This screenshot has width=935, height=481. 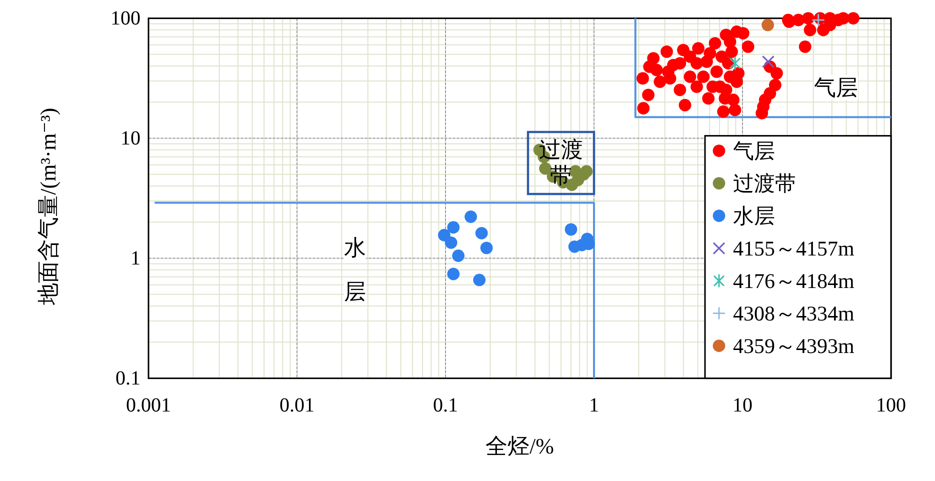 I want to click on annotation: 水层, so click(x=355, y=269).